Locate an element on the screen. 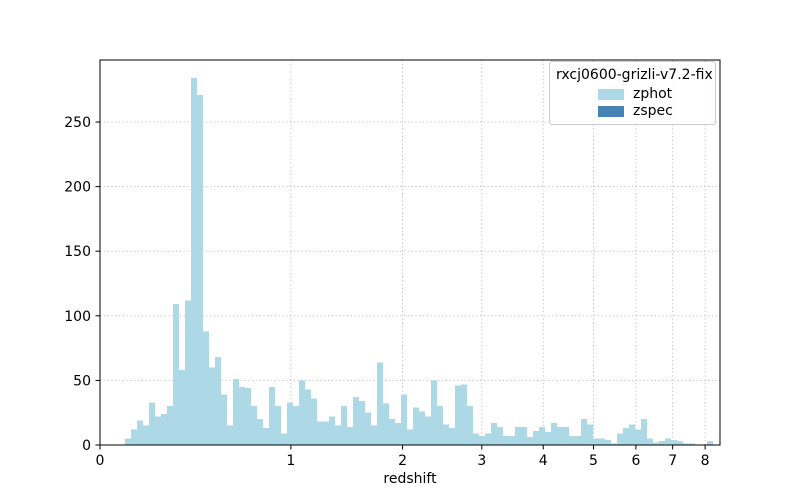  x-axis-label: redshift is located at coordinates (410, 479).